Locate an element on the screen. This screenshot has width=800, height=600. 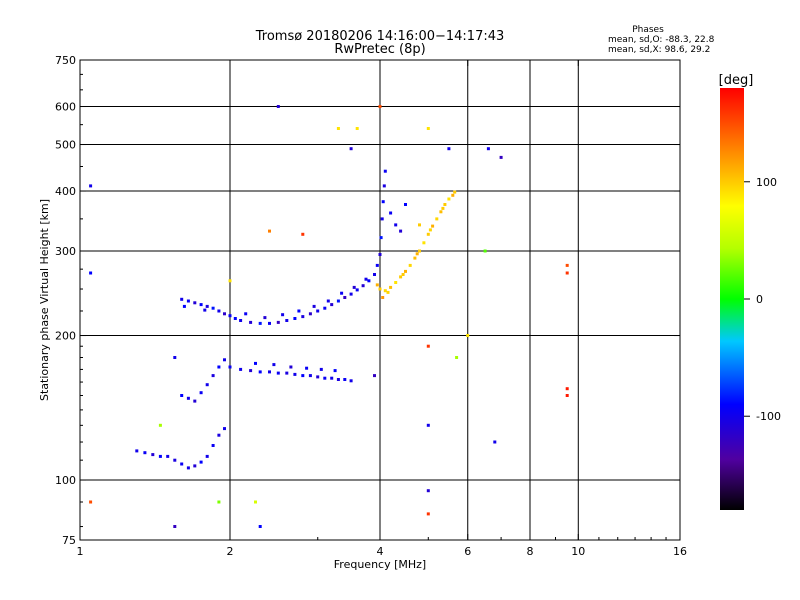
colorbar-tick-label: 100 is located at coordinates (766, 182).